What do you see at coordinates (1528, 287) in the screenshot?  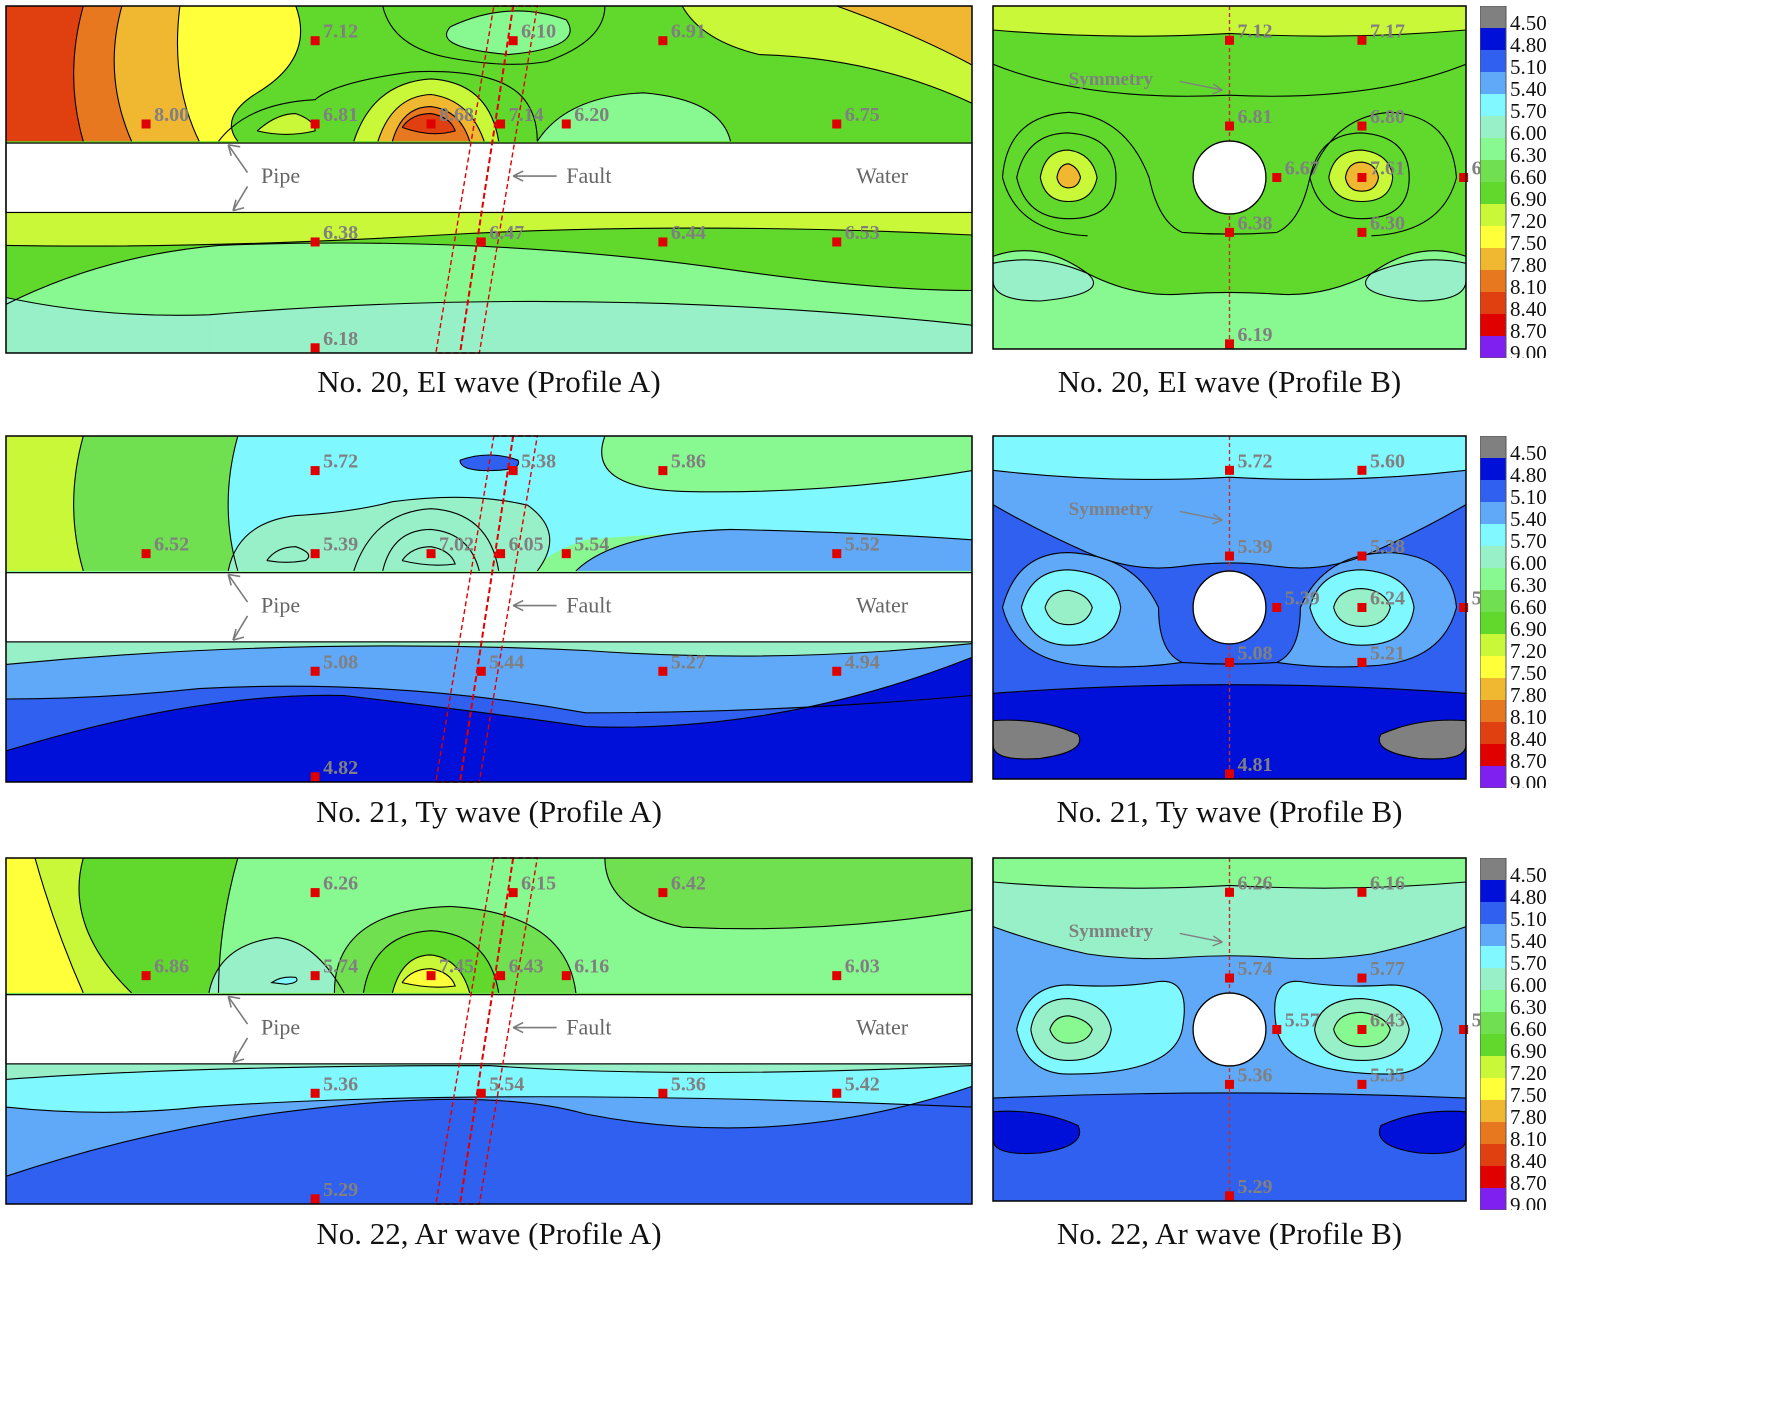 I see `legend-label: 8.10` at bounding box center [1528, 287].